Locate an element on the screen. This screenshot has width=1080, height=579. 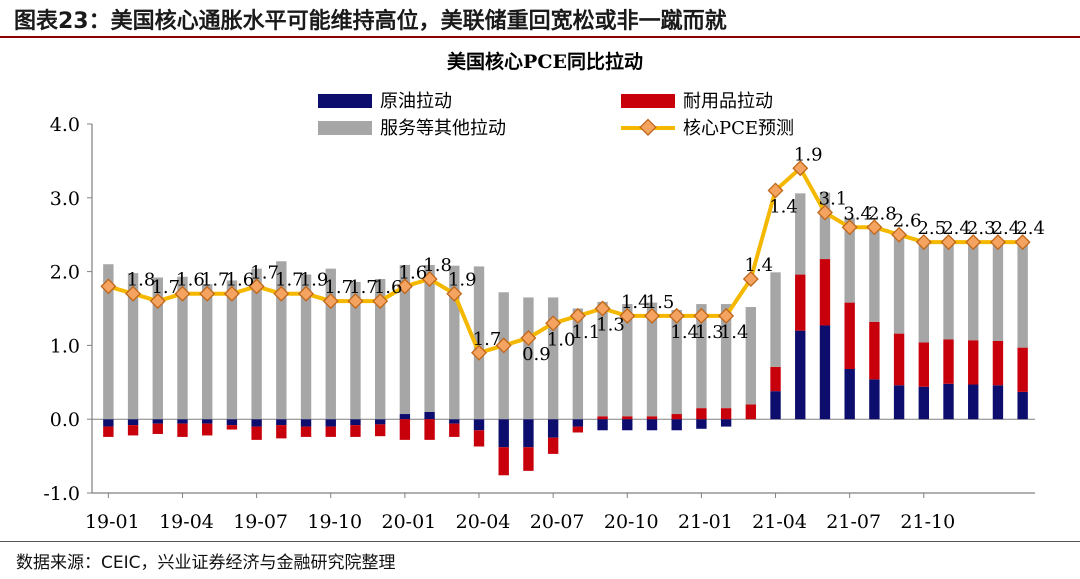
legend-marker-core is located at coordinates (648, 127).